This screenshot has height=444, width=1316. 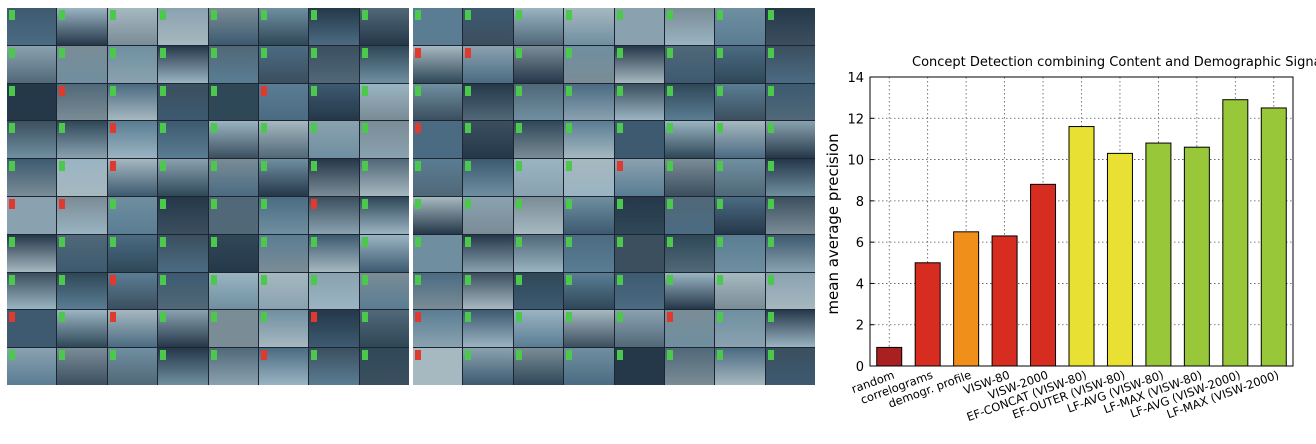 I want to click on y-tick-label: 2, so click(x=860, y=326).